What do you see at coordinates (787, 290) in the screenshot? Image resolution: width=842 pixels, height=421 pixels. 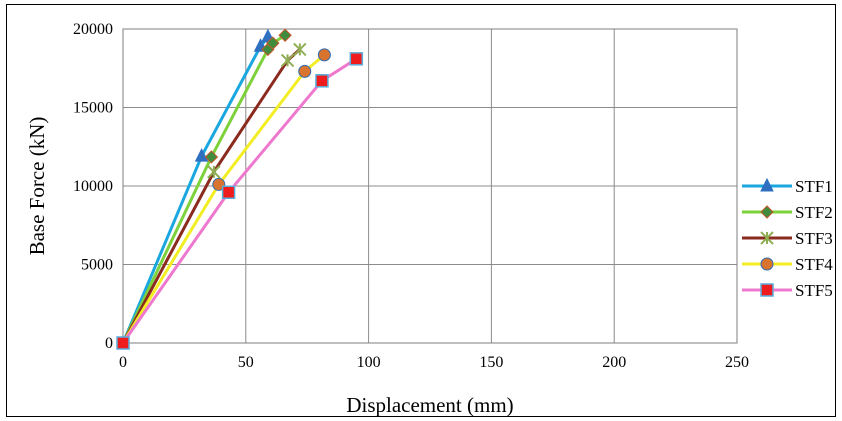 I see `legend-item-stf5: STF5` at bounding box center [787, 290].